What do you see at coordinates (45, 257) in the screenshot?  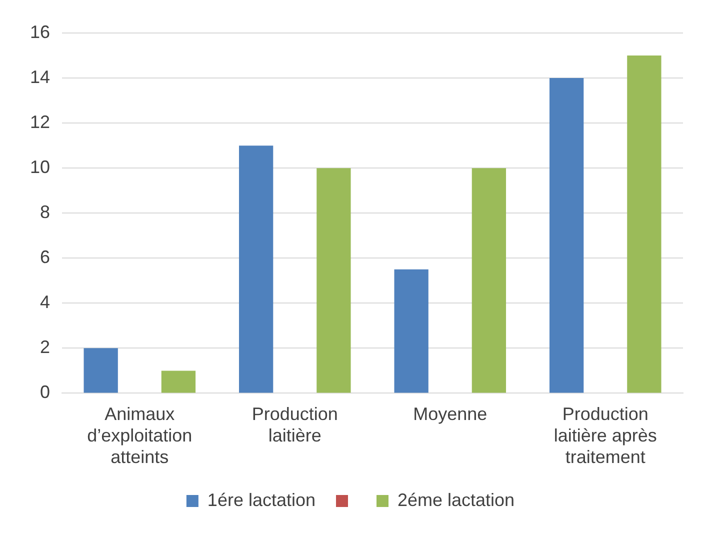 I see `y-tick-label: 6` at bounding box center [45, 257].